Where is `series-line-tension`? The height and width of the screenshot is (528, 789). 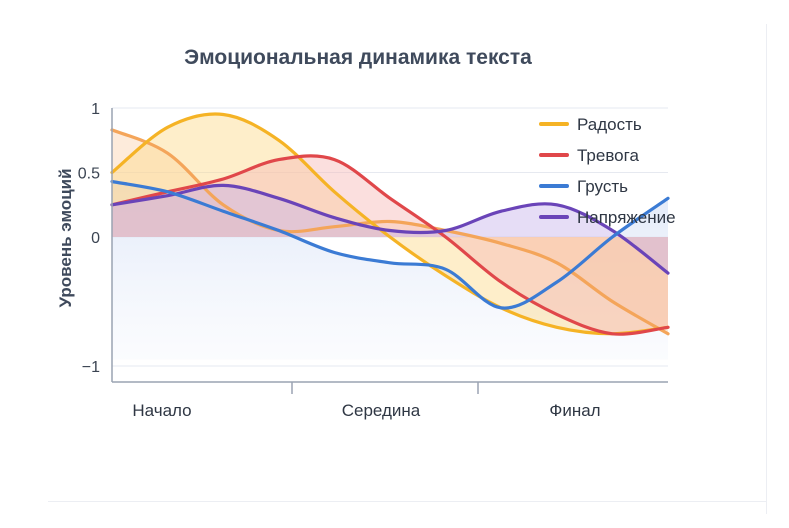 series-line-tension is located at coordinates (390, 229).